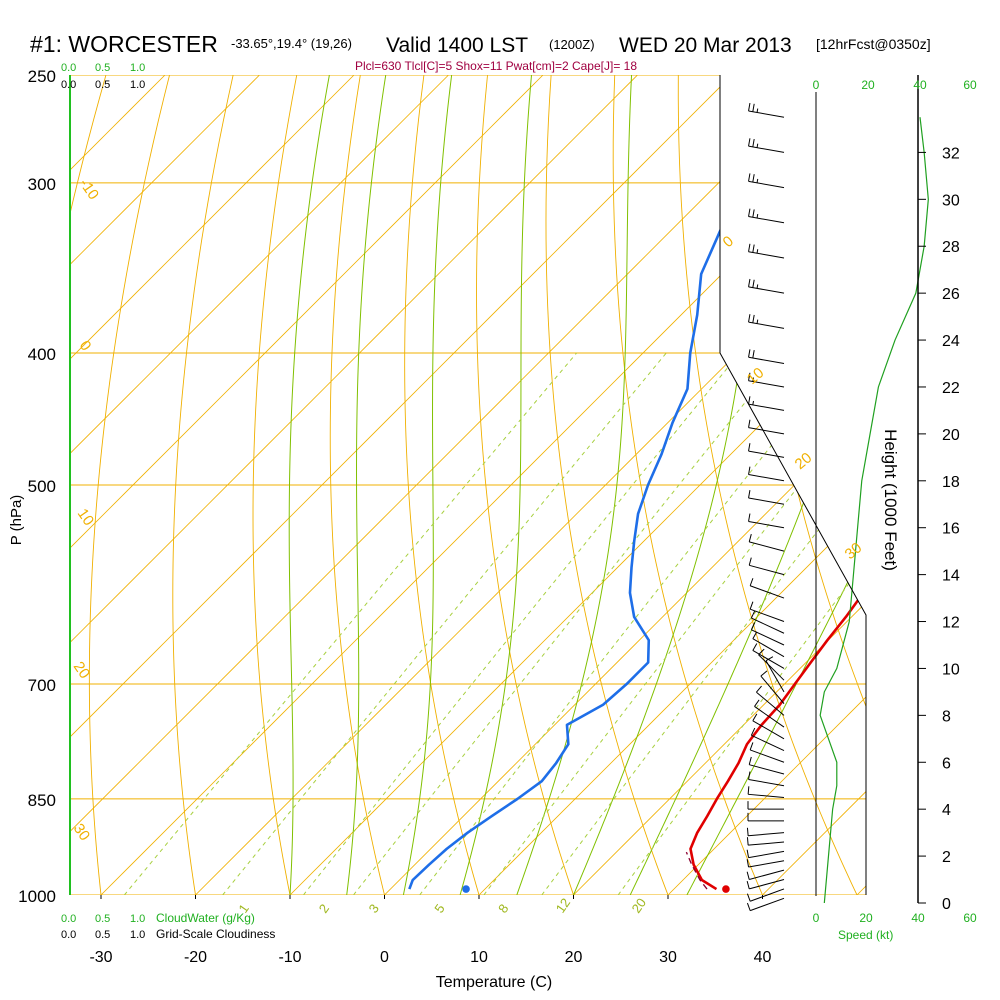 This screenshot has height=1000, width=1000. What do you see at coordinates (42, 800) in the screenshot?
I see `pressure-tick-850: 850` at bounding box center [42, 800].